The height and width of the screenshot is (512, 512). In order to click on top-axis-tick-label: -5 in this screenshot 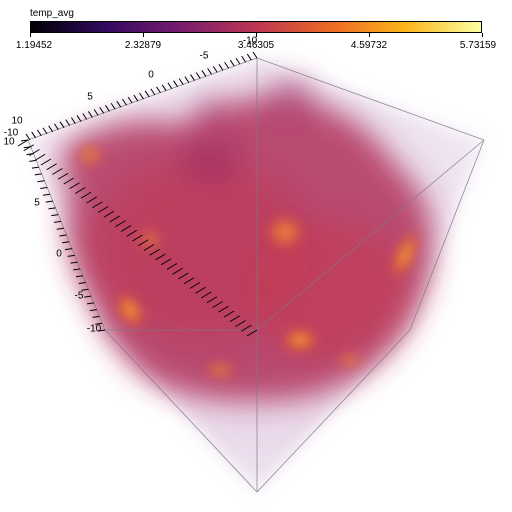, I will do `click(204, 56)`.